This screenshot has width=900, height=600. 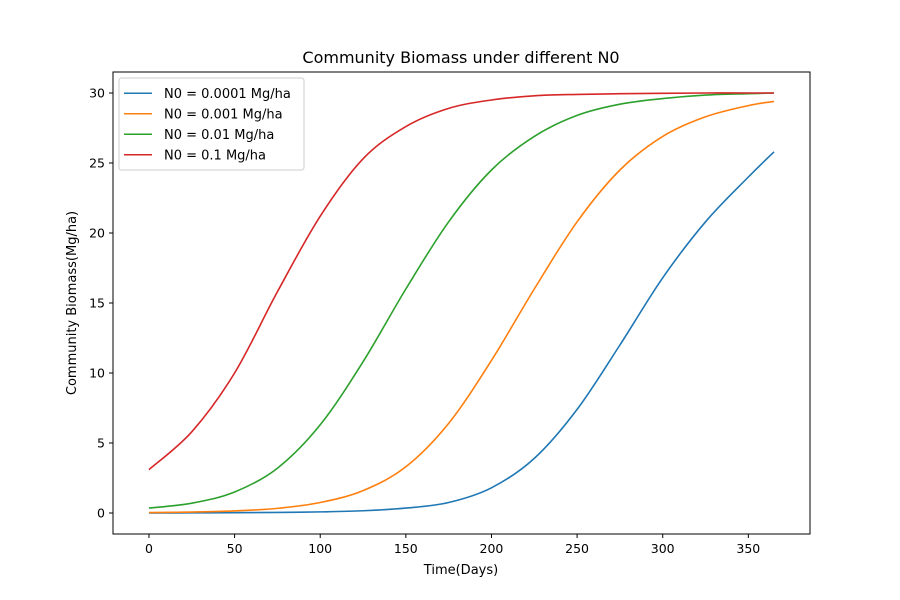 I want to click on legend-box, so click(x=211, y=124).